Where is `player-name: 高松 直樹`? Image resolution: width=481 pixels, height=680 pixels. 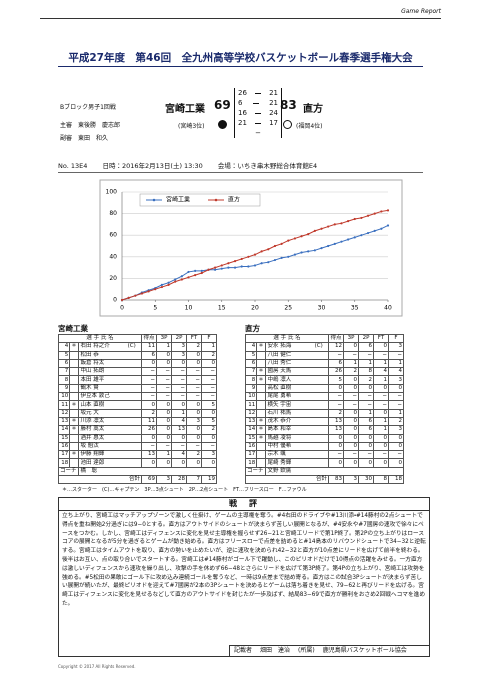 player-name: 高松 直樹 is located at coordinates (289, 388).